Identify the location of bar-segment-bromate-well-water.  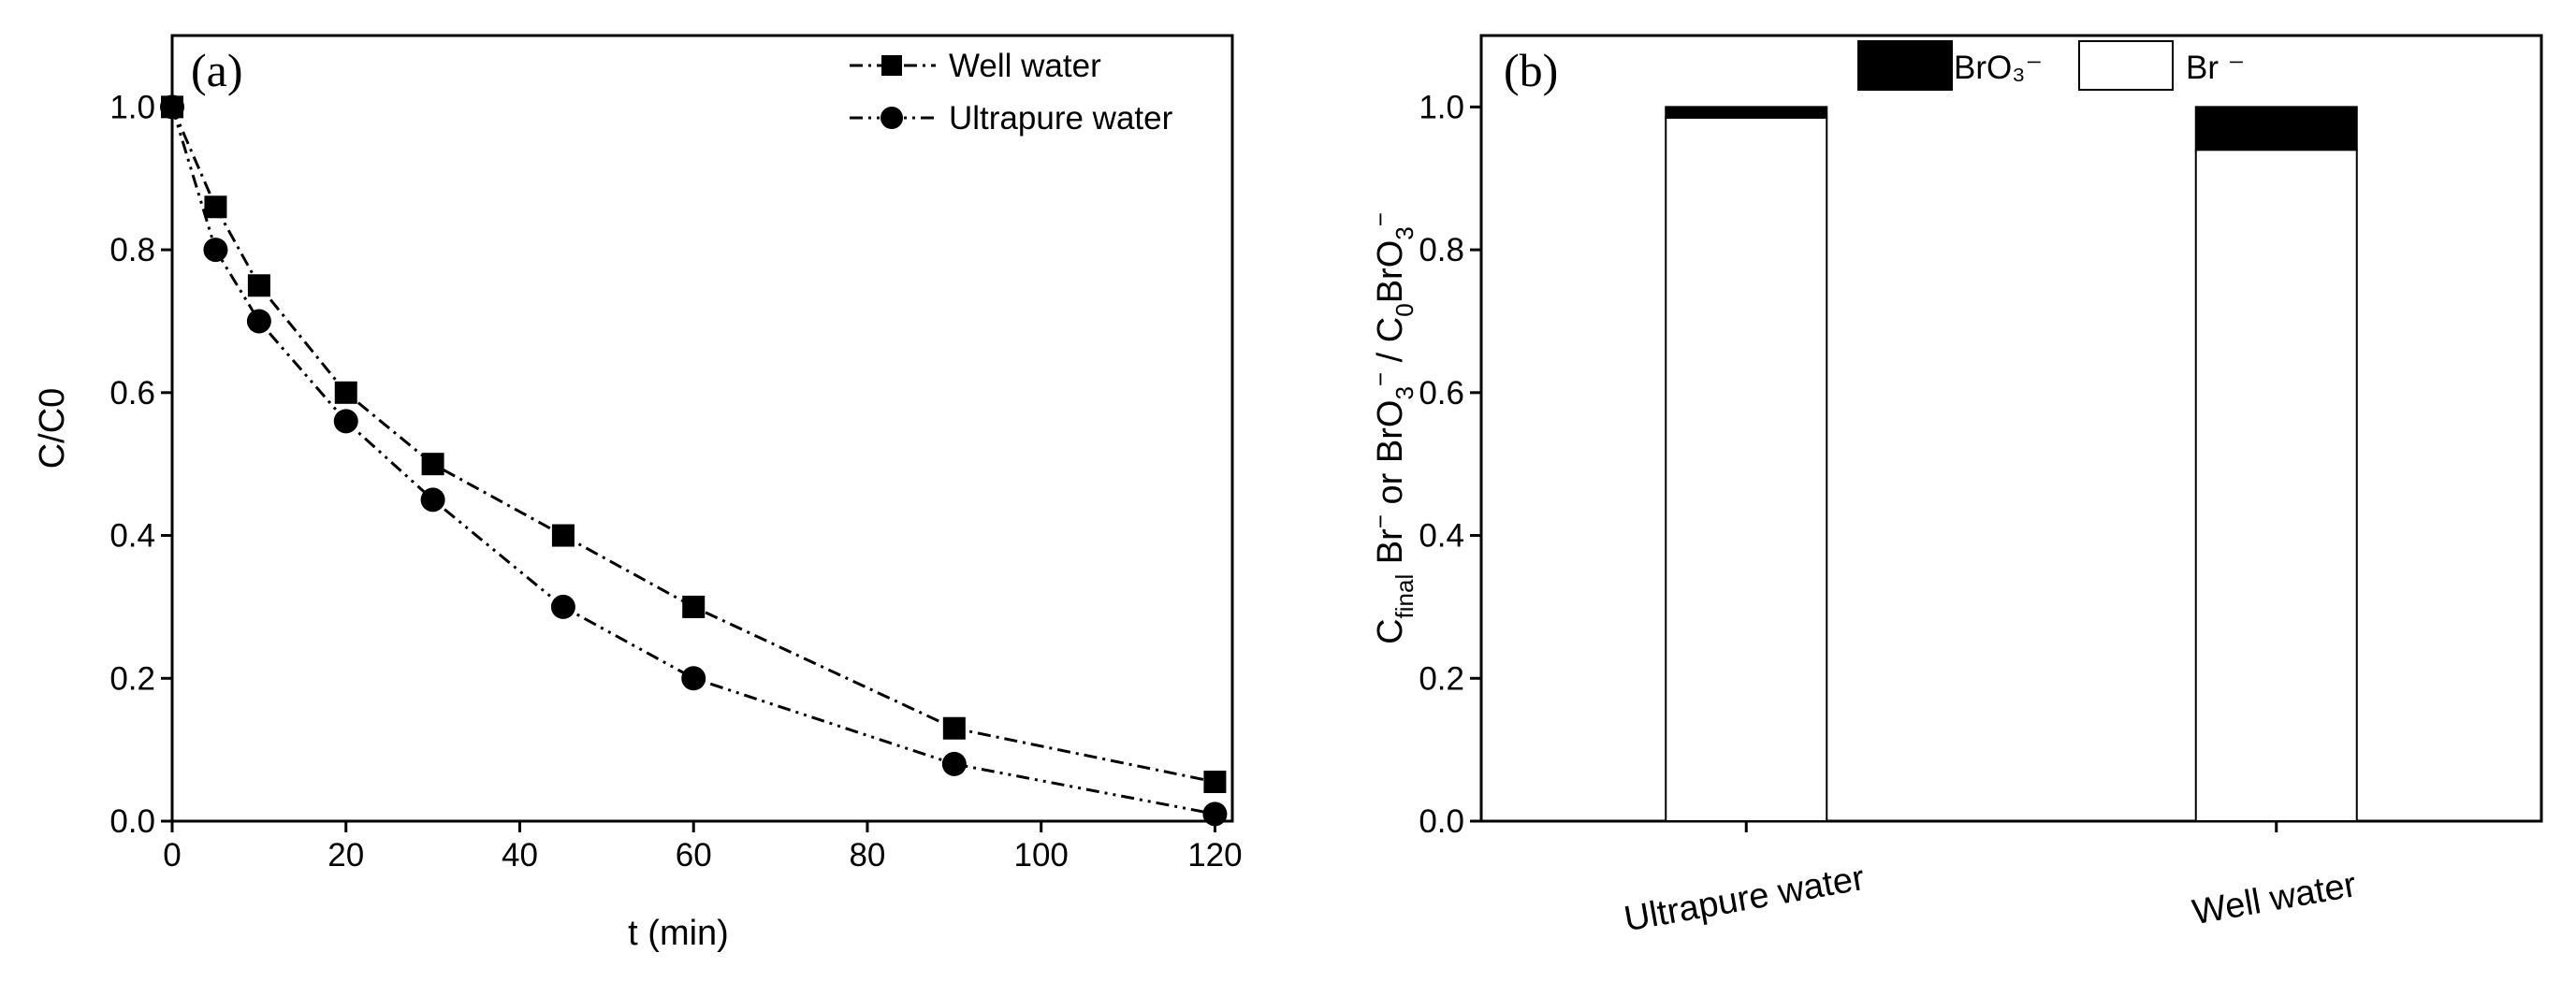
(2276, 129).